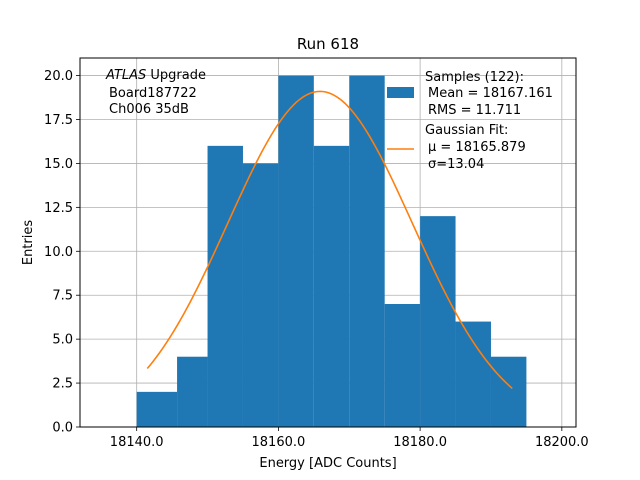  Describe the element at coordinates (456, 164) in the screenshot. I see `legend-fit-sigma: σ=13.04` at that location.